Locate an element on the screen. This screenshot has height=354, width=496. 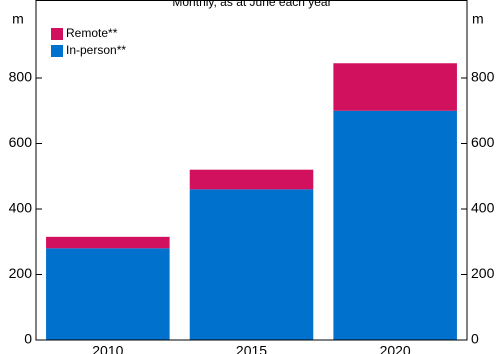
y2-tick-label: 200 is located at coordinates (483, 273).